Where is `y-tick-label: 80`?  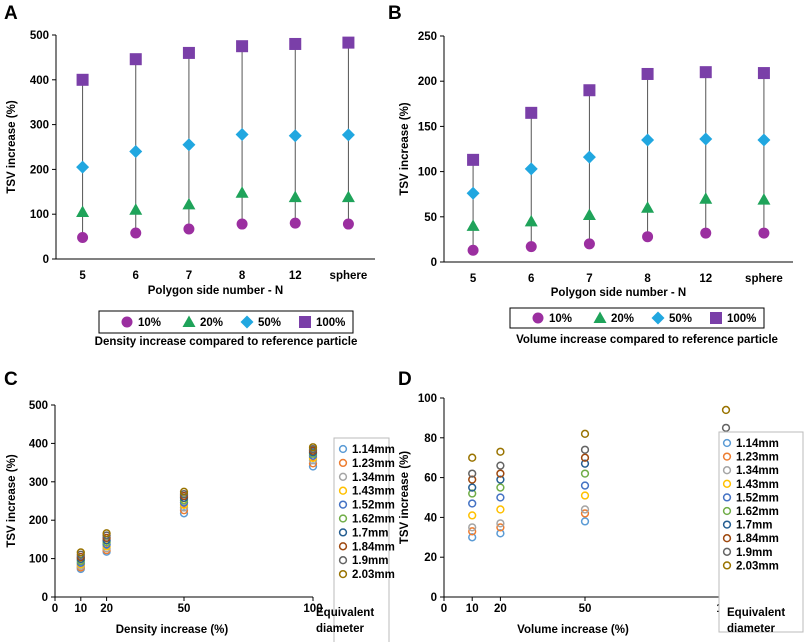
y-tick-label: 80 is located at coordinates (430, 439).